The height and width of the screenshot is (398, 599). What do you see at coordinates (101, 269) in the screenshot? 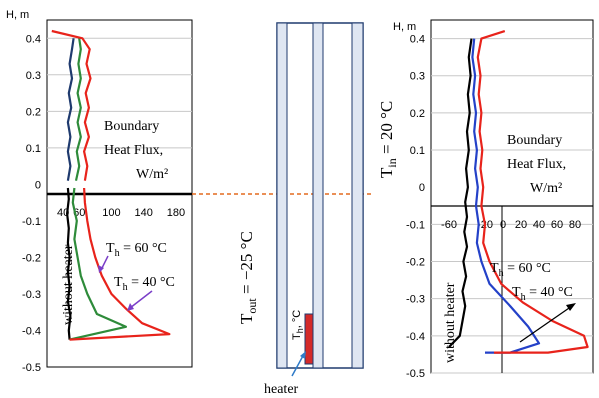
I see `left-th60-arrowhead` at bounding box center [101, 269].